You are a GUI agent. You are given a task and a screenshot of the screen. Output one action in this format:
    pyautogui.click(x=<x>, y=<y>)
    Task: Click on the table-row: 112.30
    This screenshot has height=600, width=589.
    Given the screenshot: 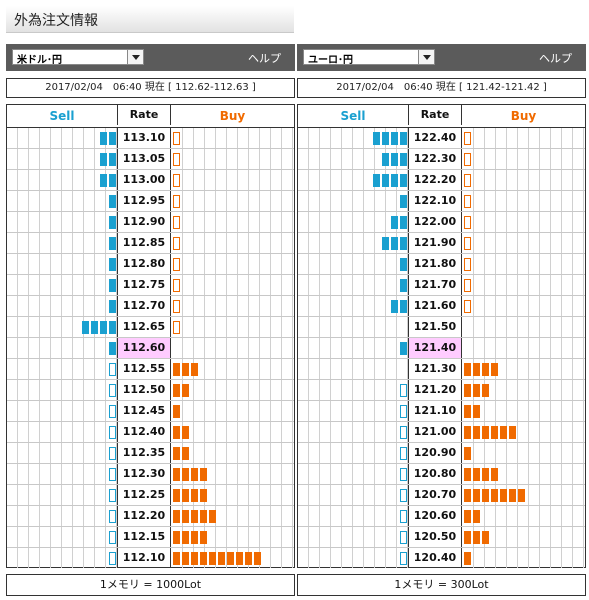 What is the action you would take?
    pyautogui.click(x=150, y=474)
    